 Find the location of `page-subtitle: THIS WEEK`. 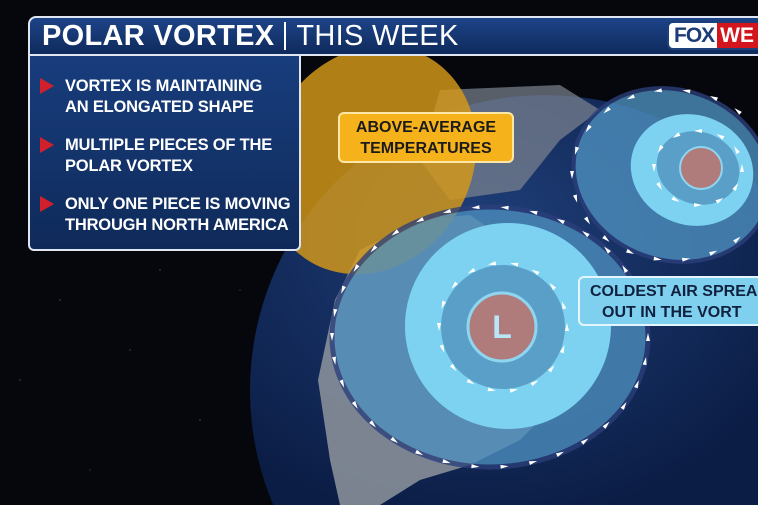

page-subtitle: THIS WEEK is located at coordinates (377, 35).